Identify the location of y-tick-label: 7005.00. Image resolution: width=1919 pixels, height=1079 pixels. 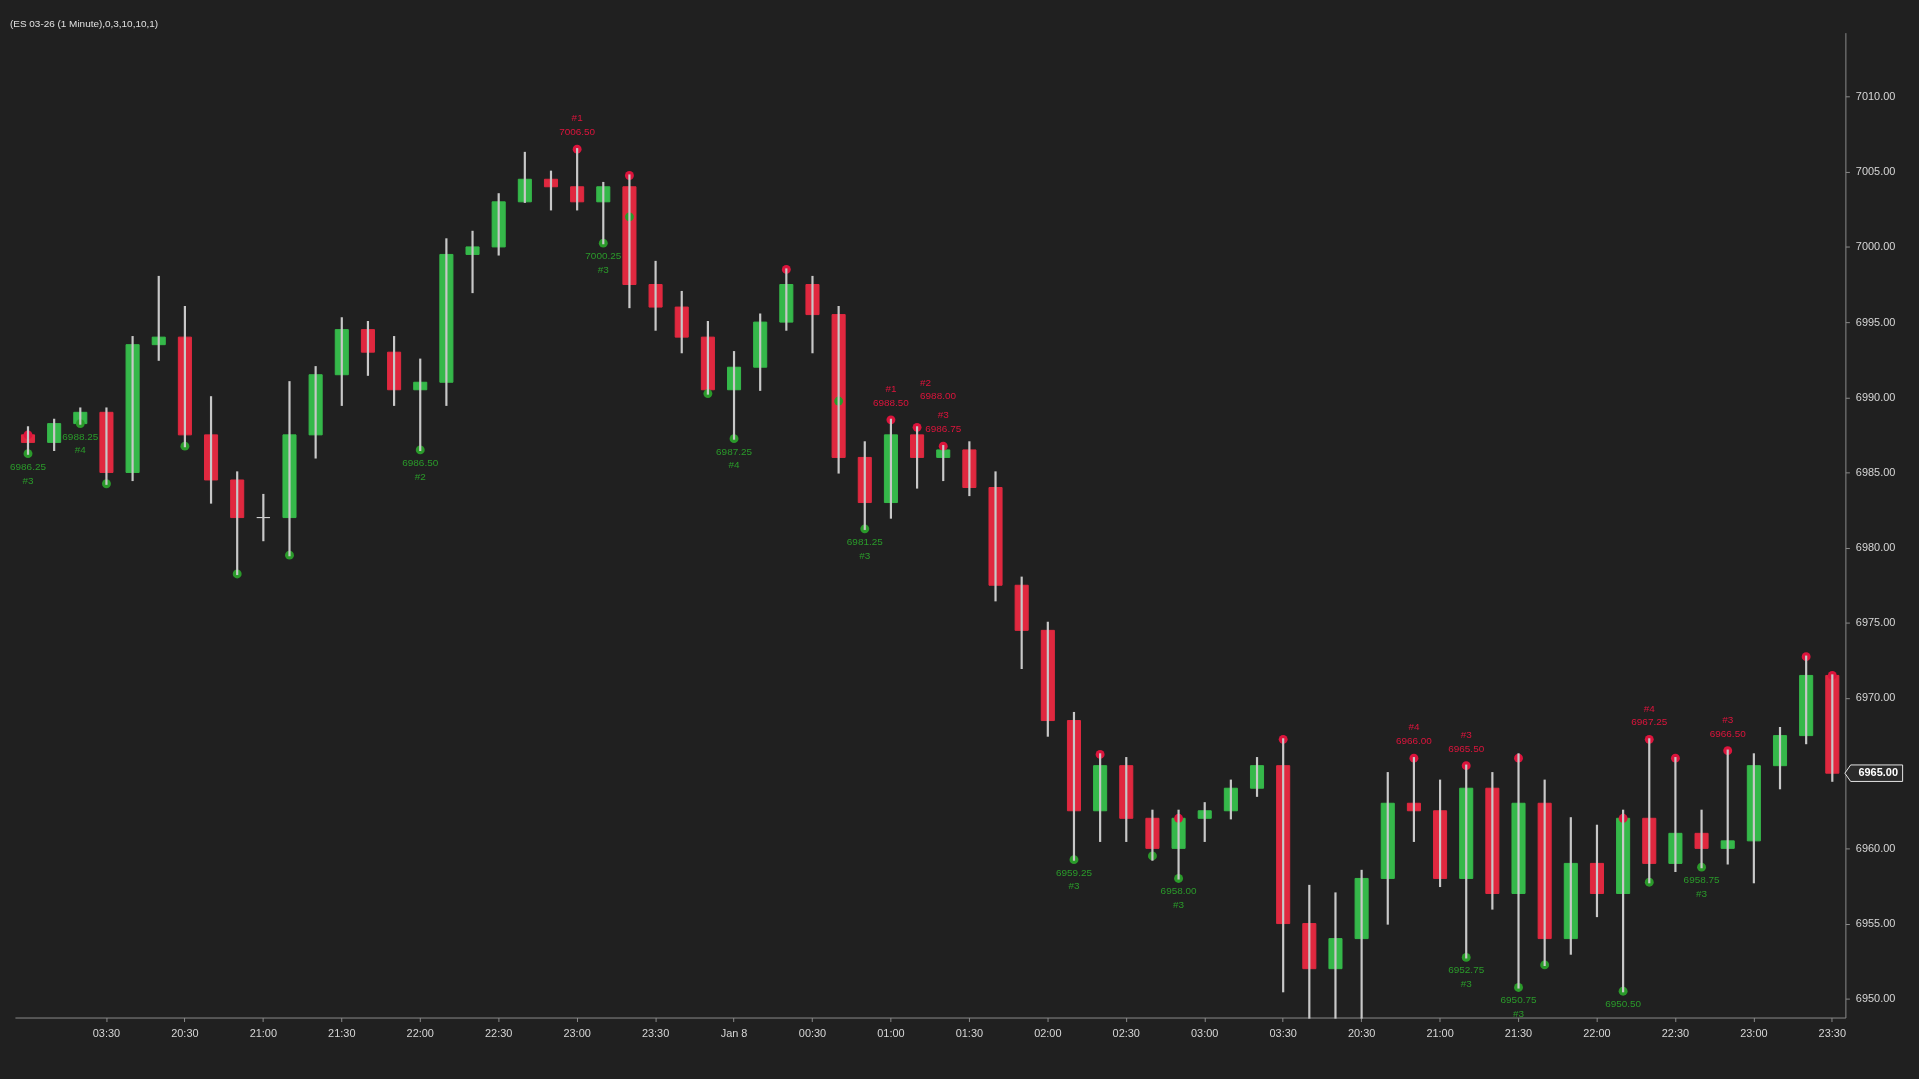
(1875, 171).